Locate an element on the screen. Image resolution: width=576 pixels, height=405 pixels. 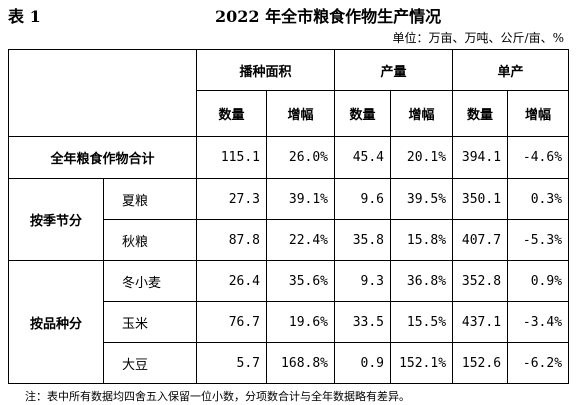
cell-value: 152.1% is located at coordinates (422, 363).